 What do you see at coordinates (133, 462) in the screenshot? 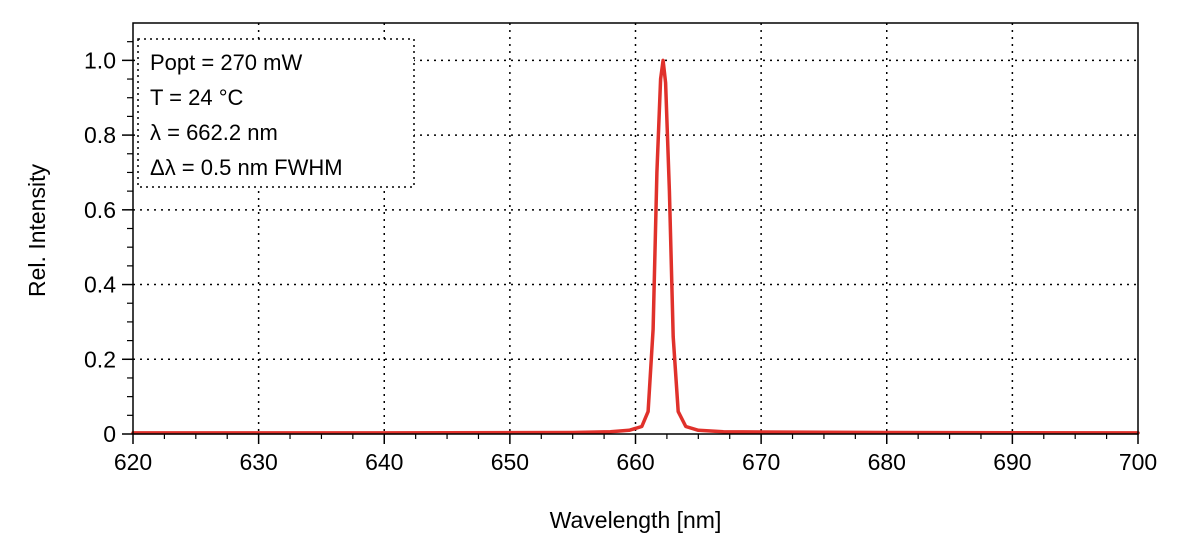
I see `x-tick-label: 620` at bounding box center [133, 462].